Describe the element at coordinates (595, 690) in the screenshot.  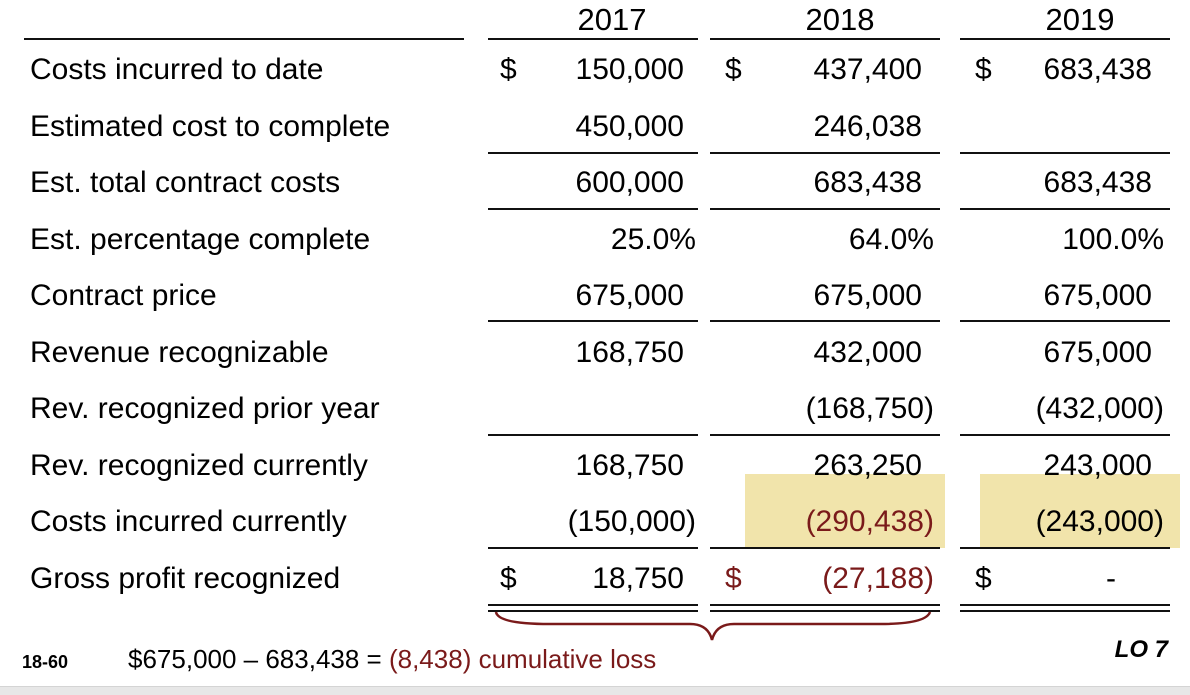
I see `window-bottom-bar` at that location.